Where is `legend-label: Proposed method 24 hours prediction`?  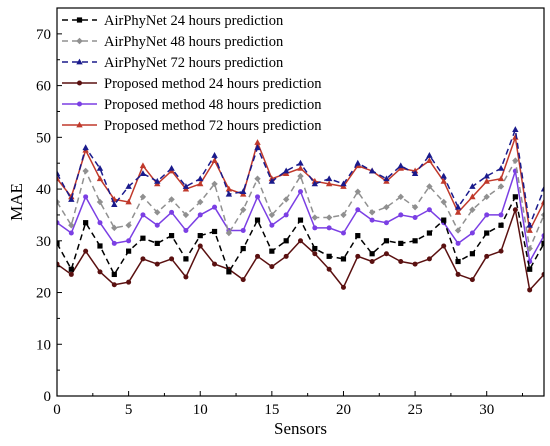
legend-label: Proposed method 24 hours prediction is located at coordinates (213, 84).